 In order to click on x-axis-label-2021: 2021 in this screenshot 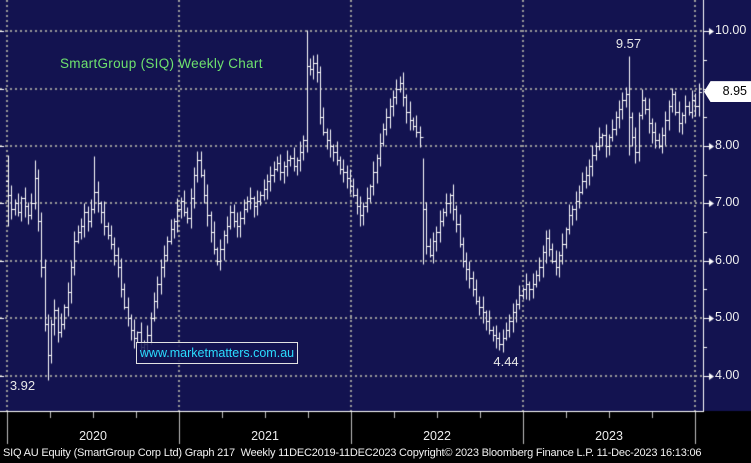, I will do `click(265, 436)`.